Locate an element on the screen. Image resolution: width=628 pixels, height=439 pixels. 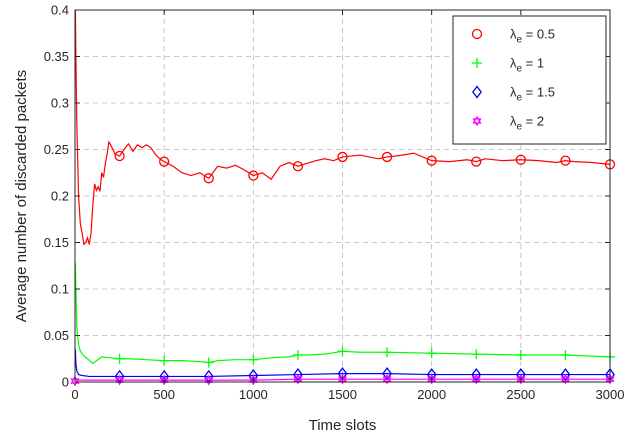
legend: λe = 0.5 λe = 1 λe = 1.5 λe = 2 is located at coordinates (529, 80).